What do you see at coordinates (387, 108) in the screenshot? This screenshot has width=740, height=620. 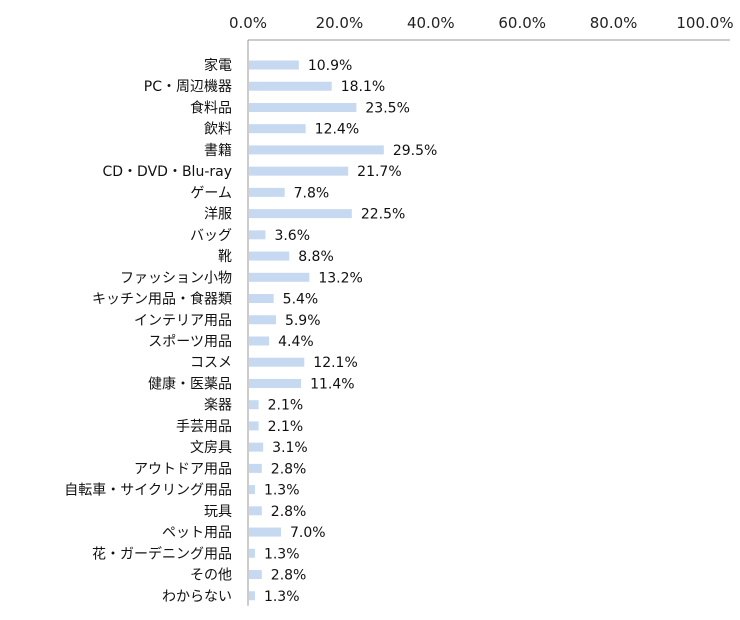 I see `value-label: 23.5%` at bounding box center [387, 108].